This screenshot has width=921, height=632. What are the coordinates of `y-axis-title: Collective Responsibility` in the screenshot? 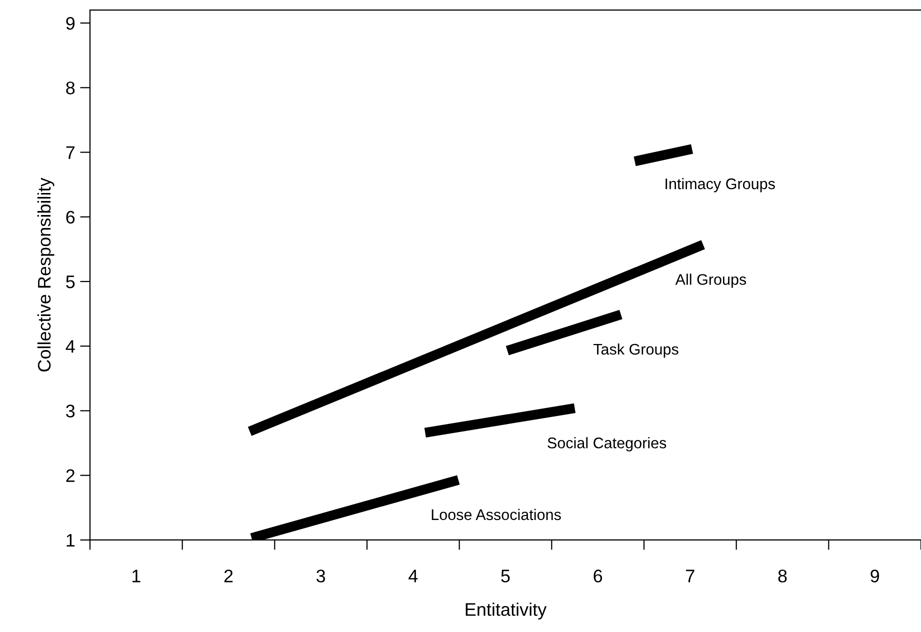 It's located at (45, 275).